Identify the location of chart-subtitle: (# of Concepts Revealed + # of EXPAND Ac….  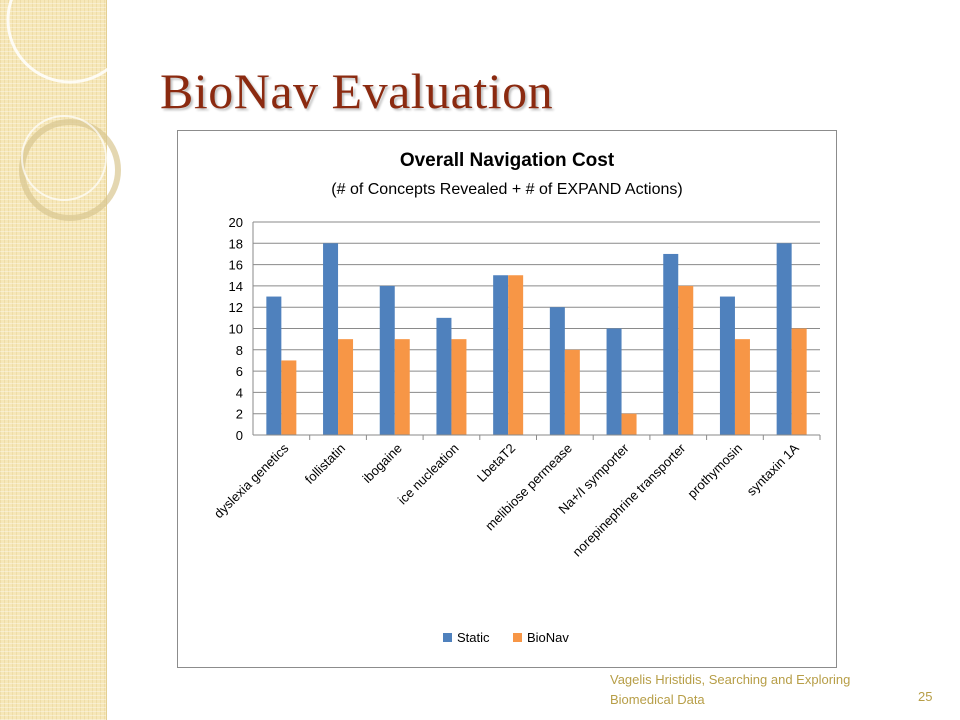
(506, 189).